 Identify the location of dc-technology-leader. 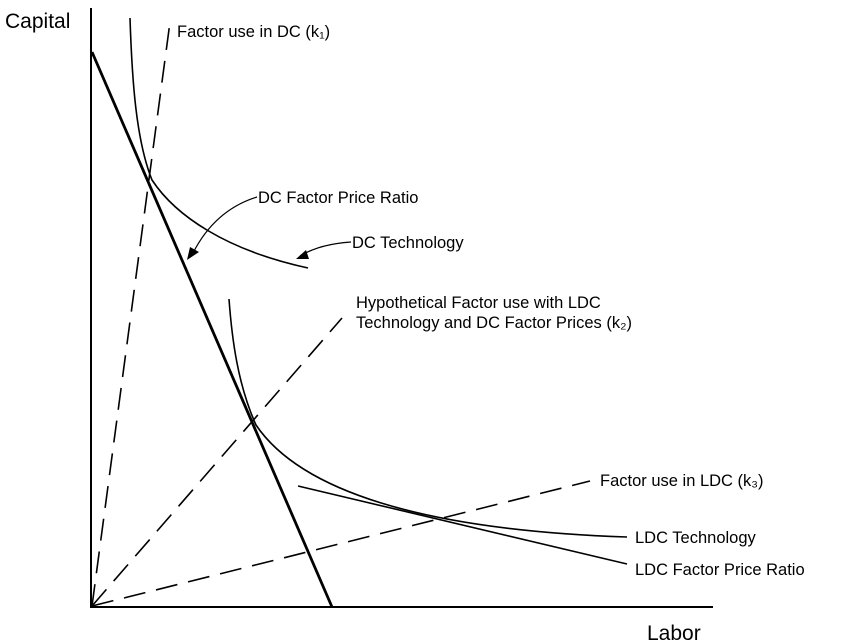
(325, 249).